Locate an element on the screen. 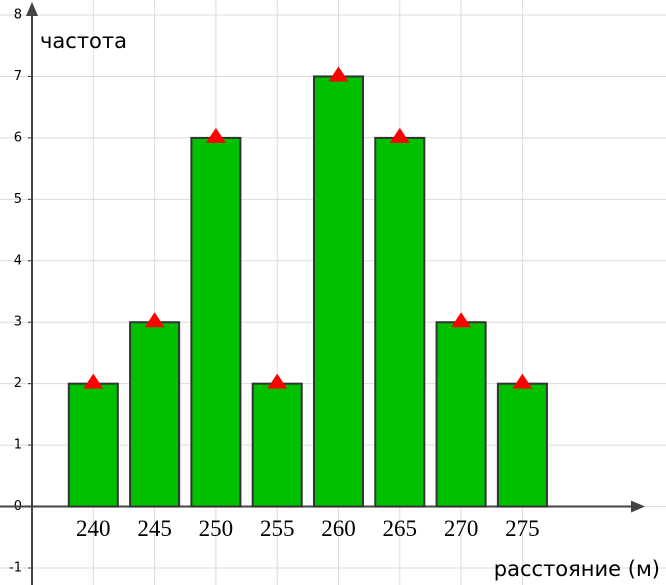 The height and width of the screenshot is (585, 666). x-tick-label: 270 is located at coordinates (461, 528).